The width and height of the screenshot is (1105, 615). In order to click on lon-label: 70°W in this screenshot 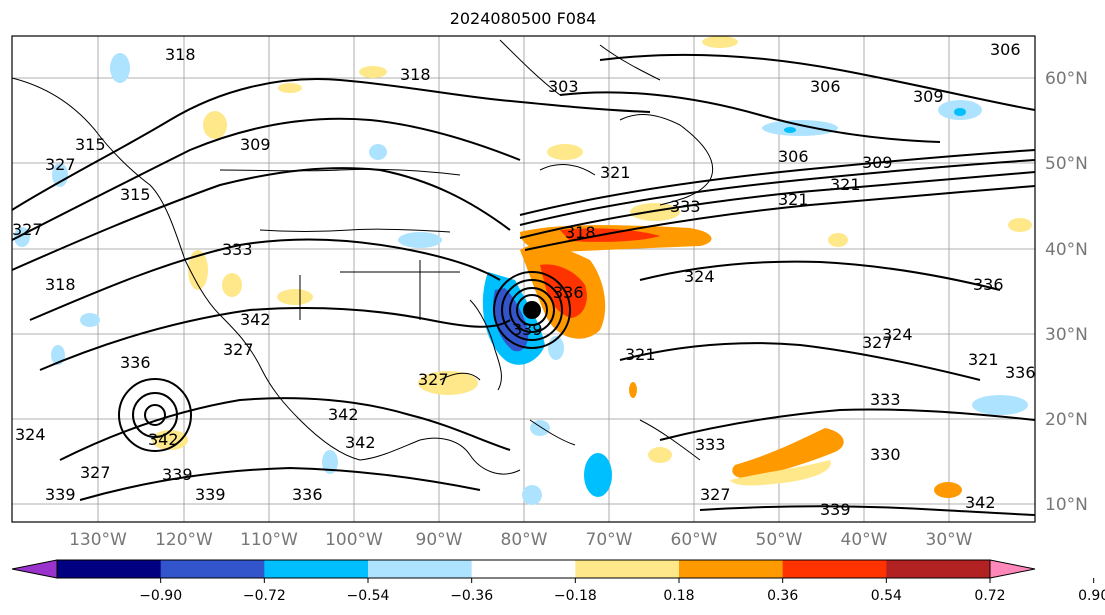, I will do `click(609, 540)`.